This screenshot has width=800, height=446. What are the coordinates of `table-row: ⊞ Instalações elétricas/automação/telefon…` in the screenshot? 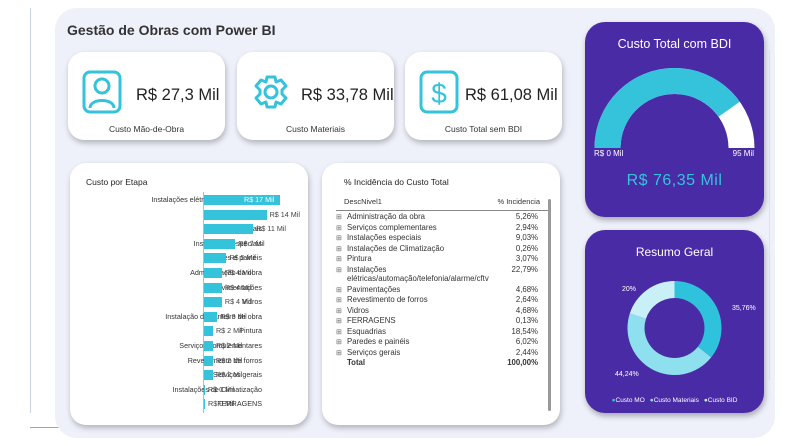 It's located at (442, 274).